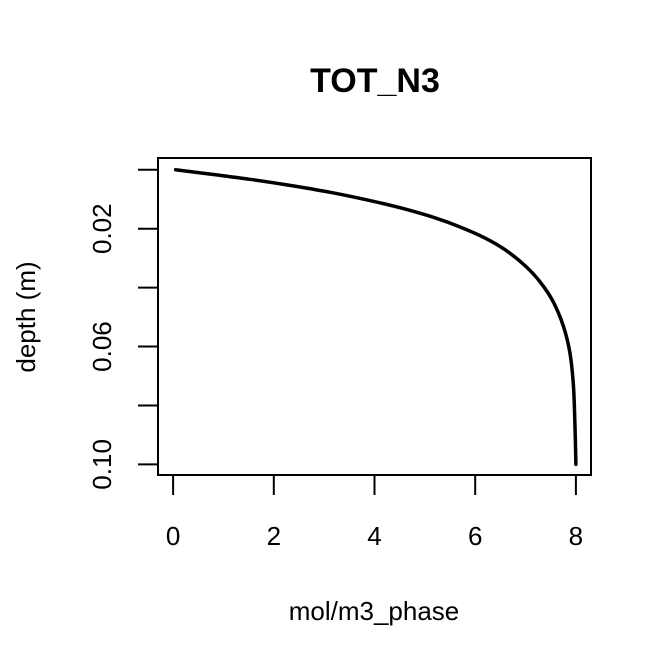  Describe the element at coordinates (374, 611) in the screenshot. I see `x-axis-label: mol/m3_phase` at that location.